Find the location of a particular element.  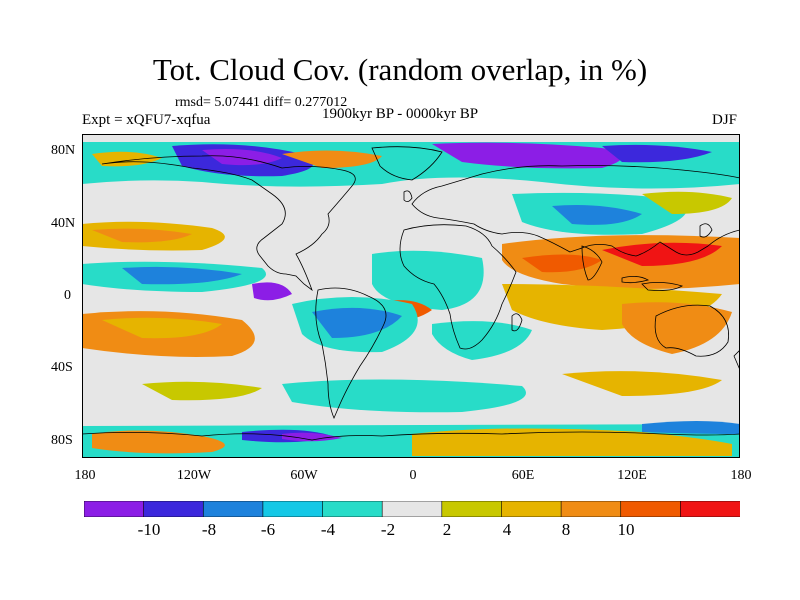

map-title: Tot. Cloud Cov. (random overlap, in %) is located at coordinates (400, 69).